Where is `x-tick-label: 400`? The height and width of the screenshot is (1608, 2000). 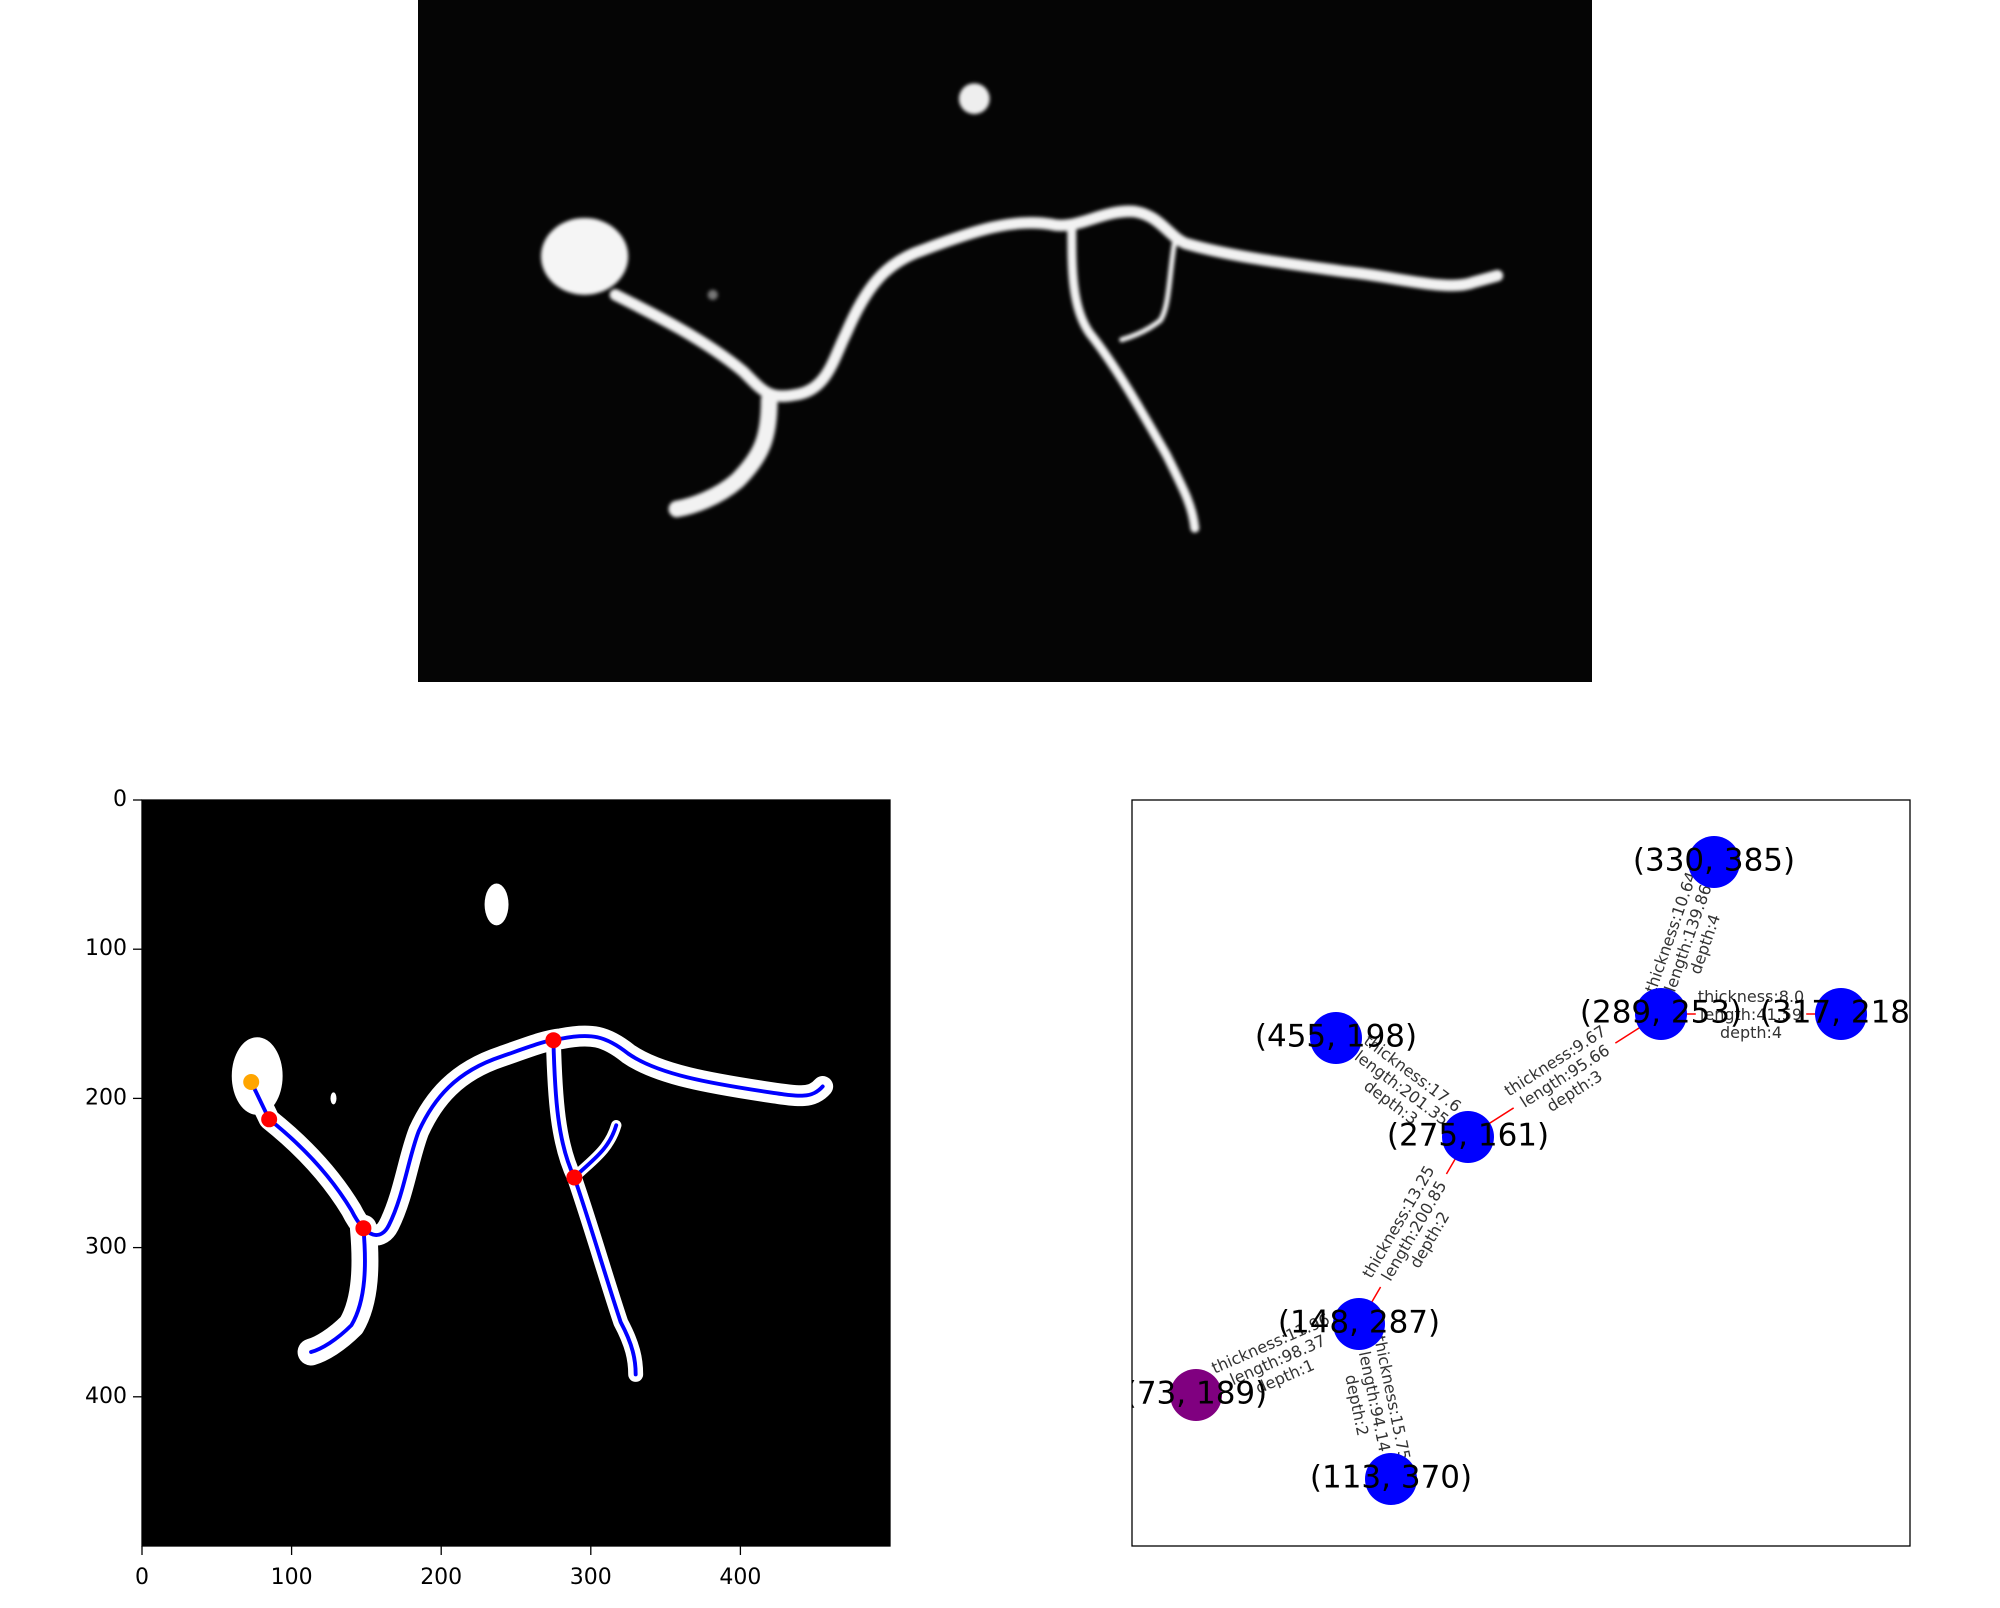
x-tick-label: 400 is located at coordinates (740, 1577).